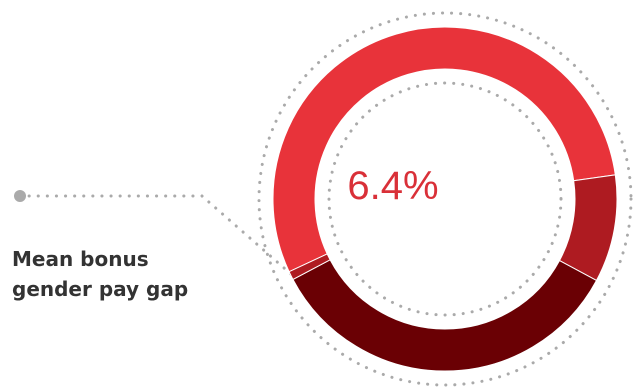 The width and height of the screenshot is (635, 388). Describe the element at coordinates (100, 274) in the screenshot. I see `metric-label: Mean bonus gender pay gap` at that location.